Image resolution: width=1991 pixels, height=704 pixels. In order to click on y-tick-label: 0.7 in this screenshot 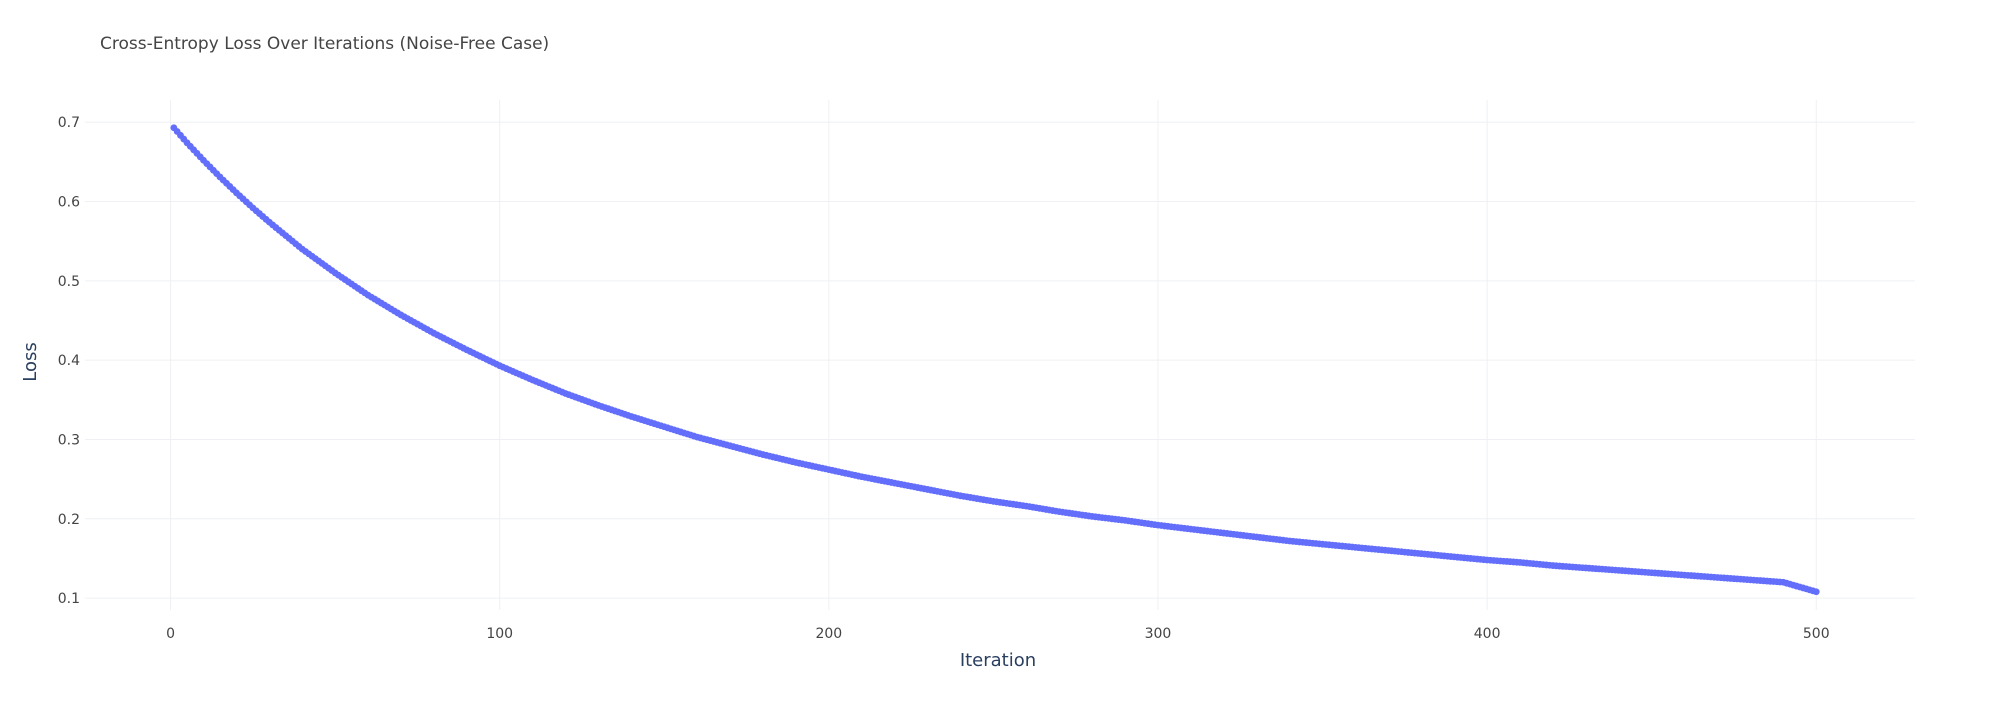, I will do `click(69, 123)`.